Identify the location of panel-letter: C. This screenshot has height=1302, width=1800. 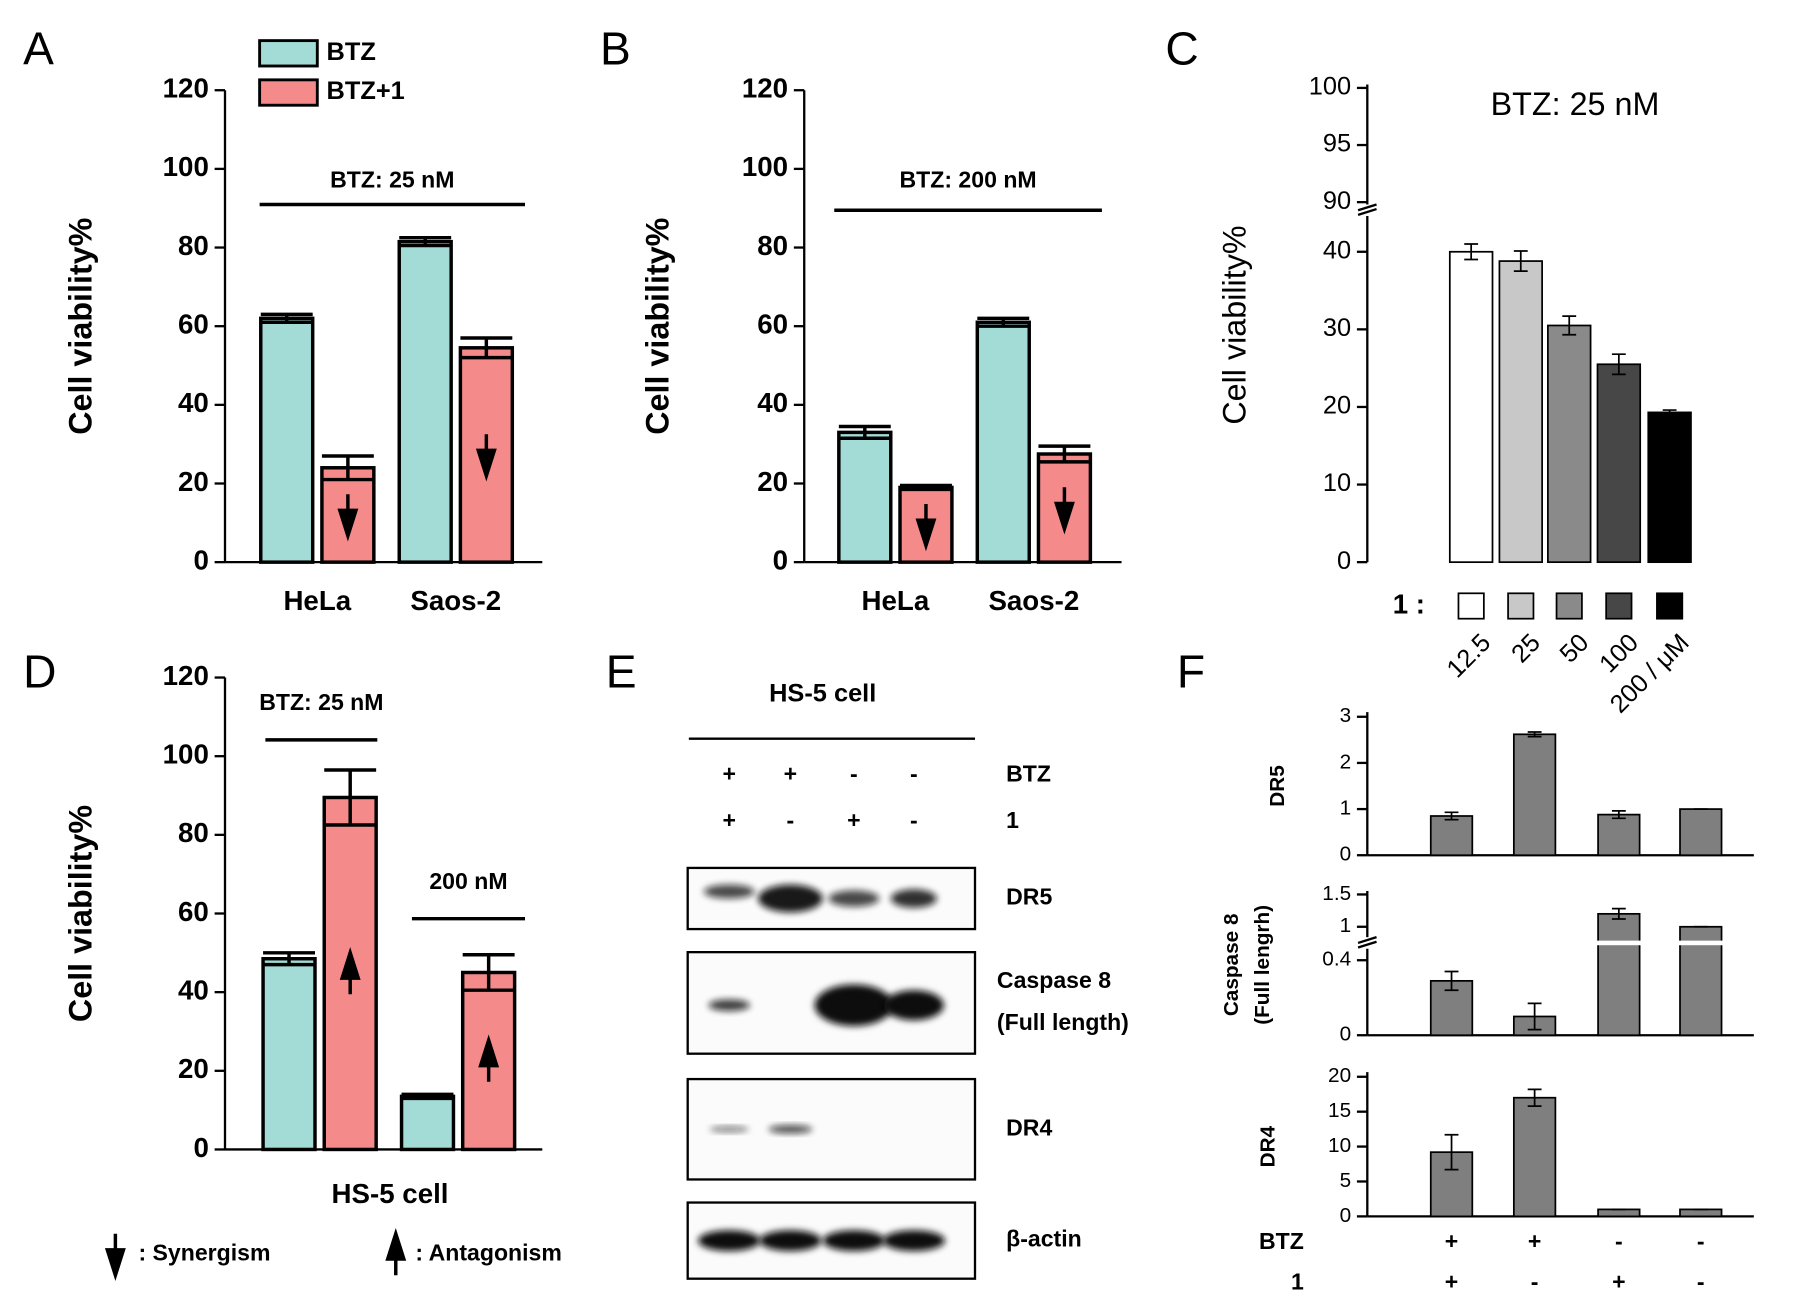
(1181, 48).